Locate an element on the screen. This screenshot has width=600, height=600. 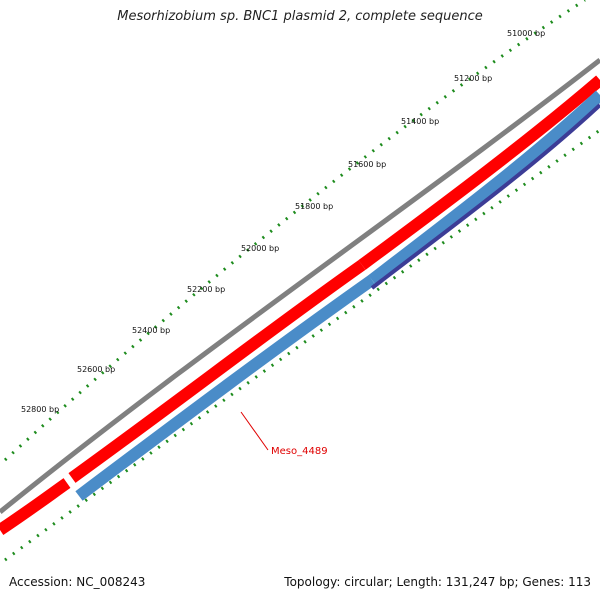
scale-label-51600: 51600 bp is located at coordinates (367, 164).